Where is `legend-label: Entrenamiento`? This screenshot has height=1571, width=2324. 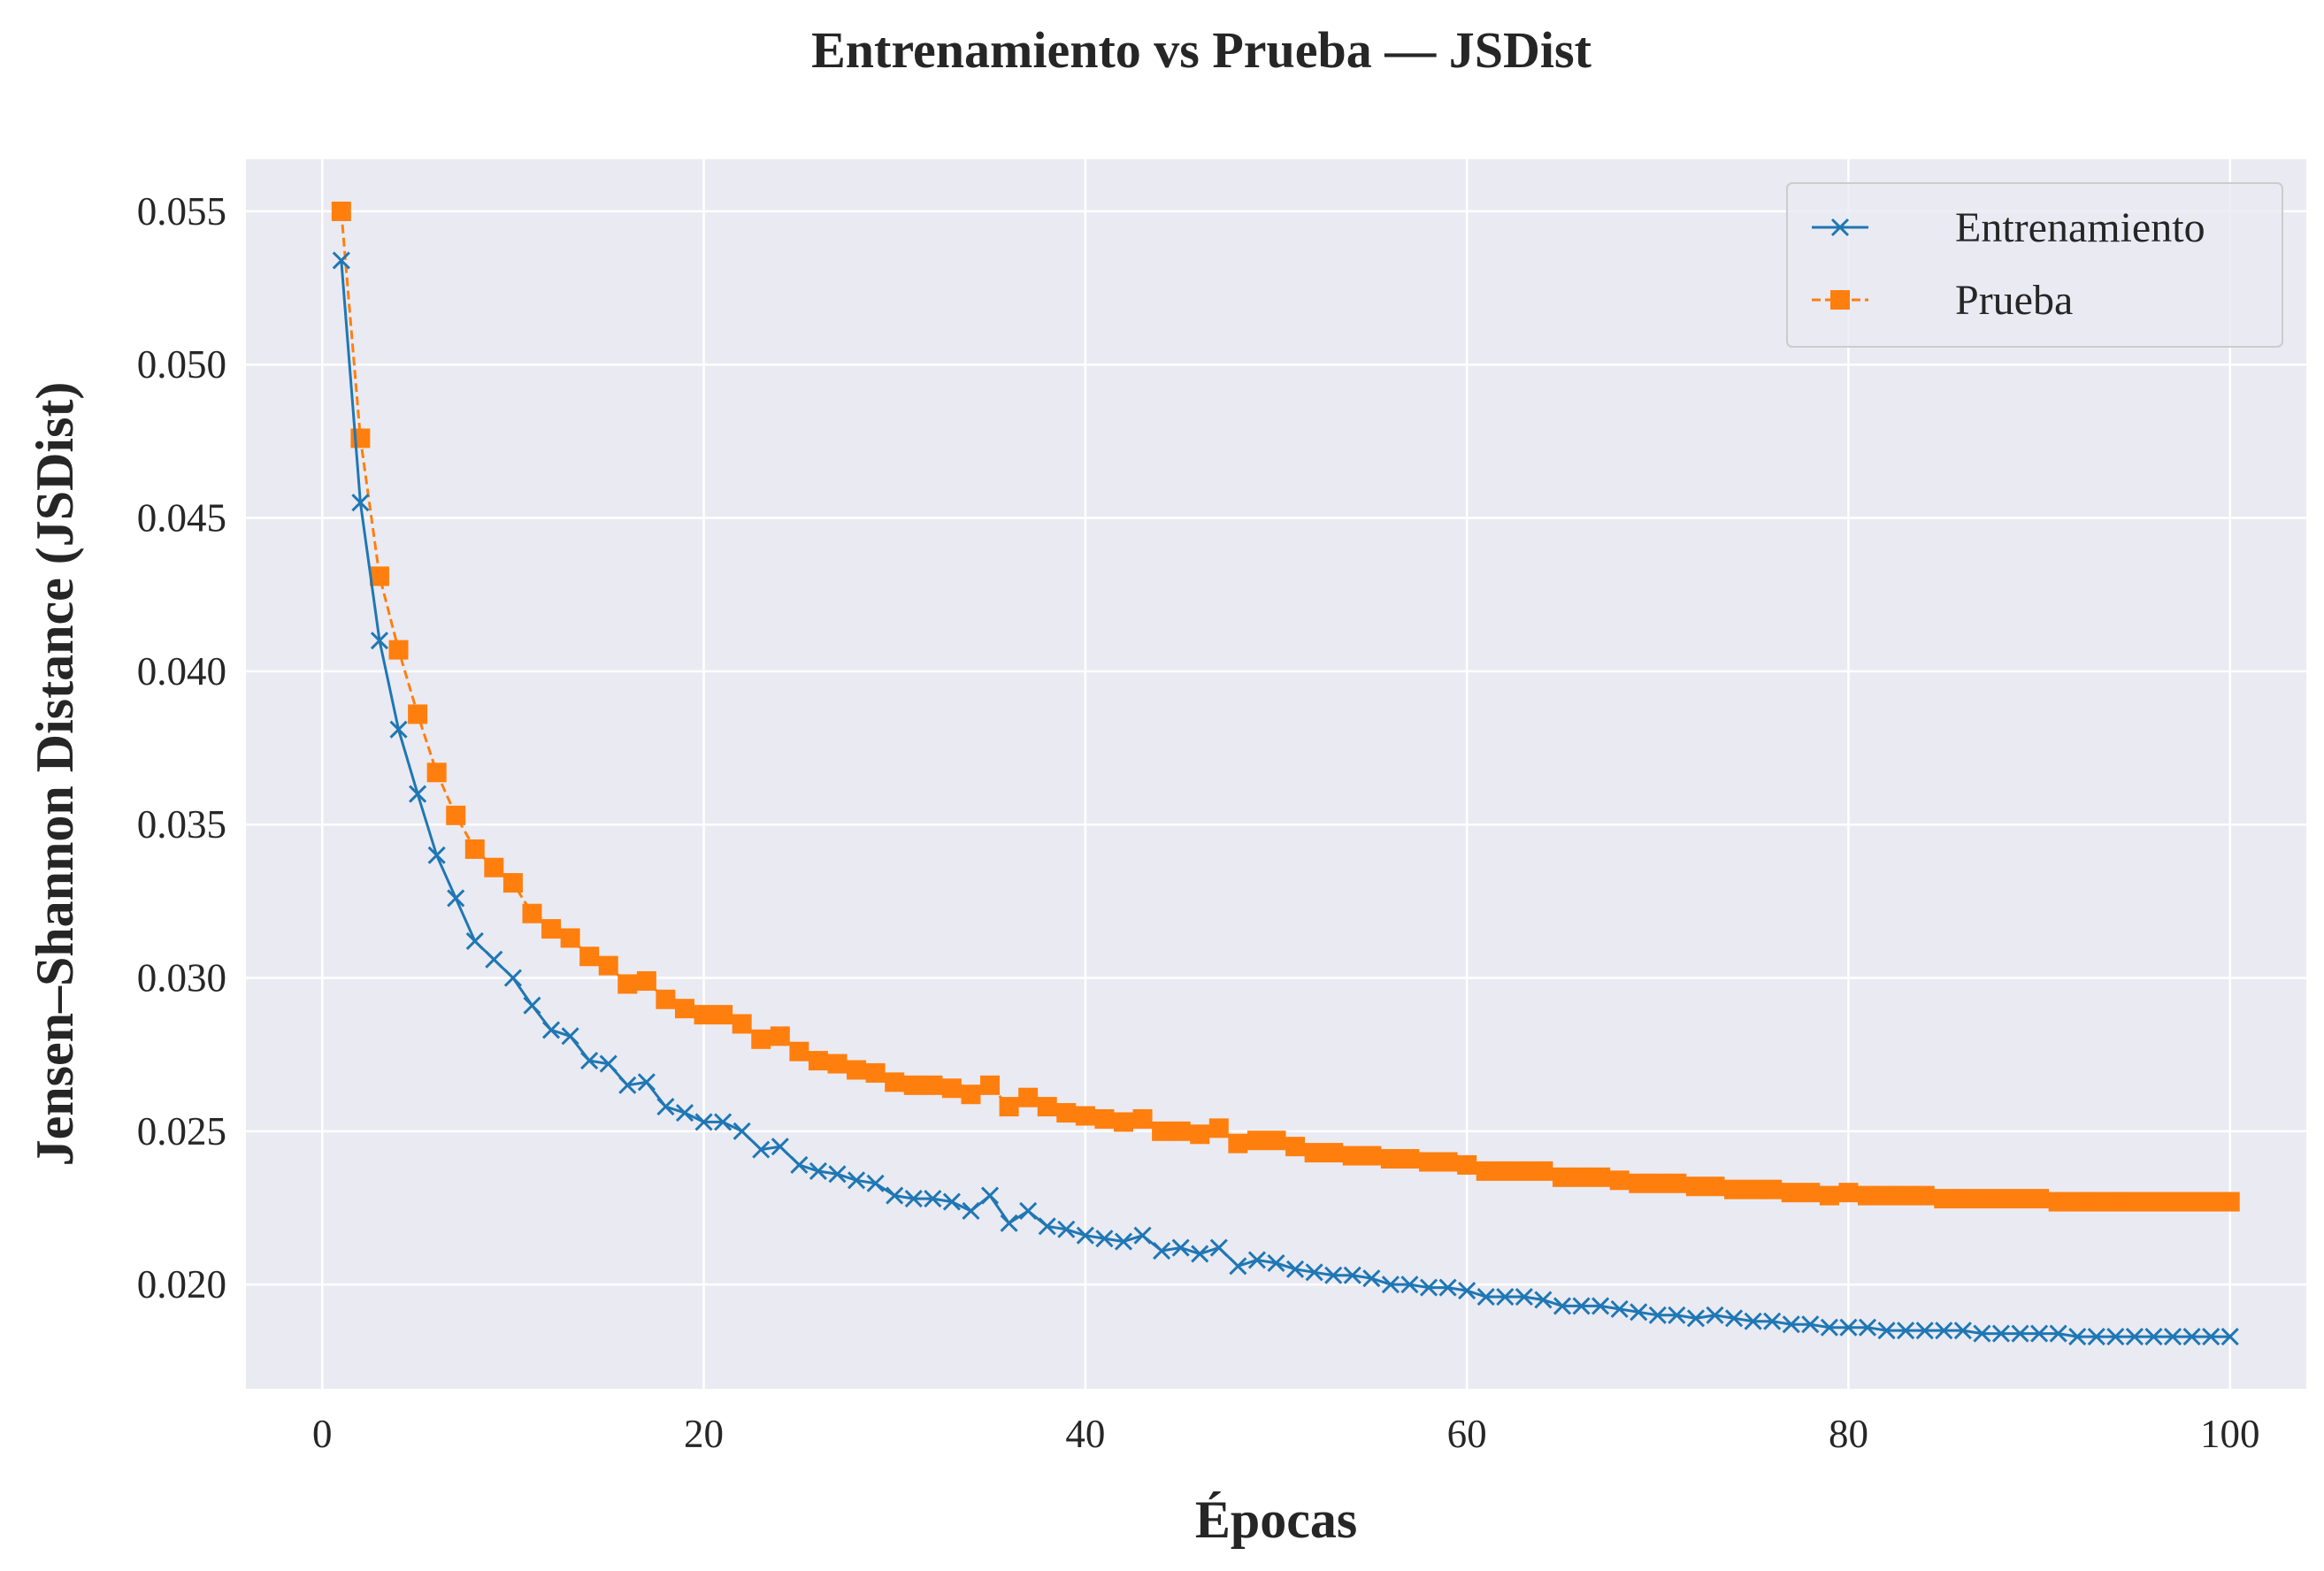
legend-label: Entrenamiento is located at coordinates (2080, 228).